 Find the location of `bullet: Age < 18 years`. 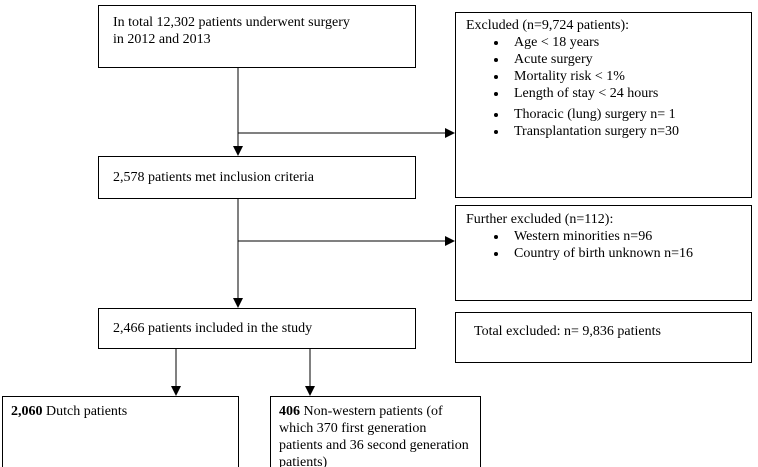

bullet: Age < 18 years is located at coordinates (624, 42).